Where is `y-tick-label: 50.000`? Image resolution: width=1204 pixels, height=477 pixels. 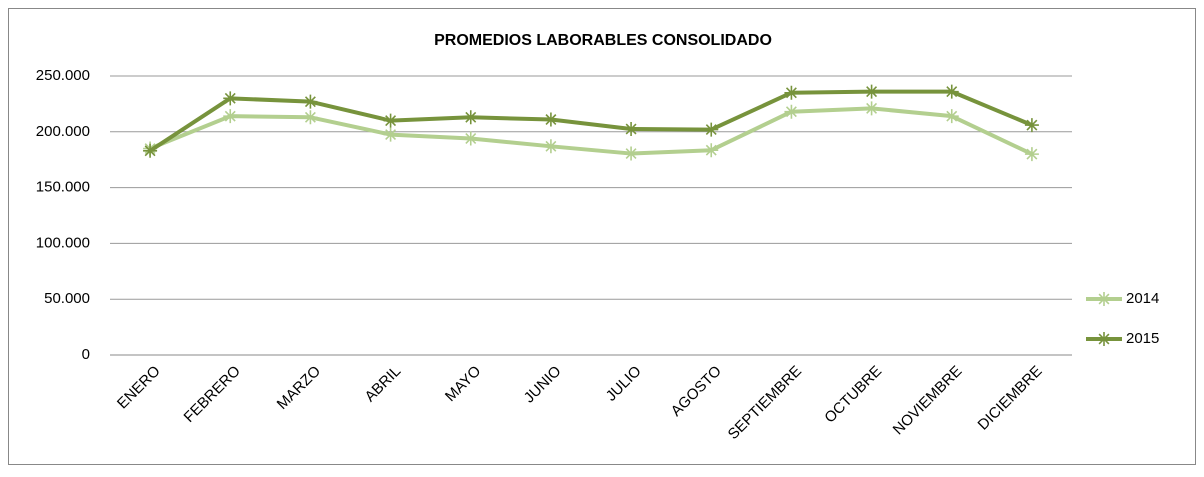 y-tick-label: 50.000 is located at coordinates (67, 298).